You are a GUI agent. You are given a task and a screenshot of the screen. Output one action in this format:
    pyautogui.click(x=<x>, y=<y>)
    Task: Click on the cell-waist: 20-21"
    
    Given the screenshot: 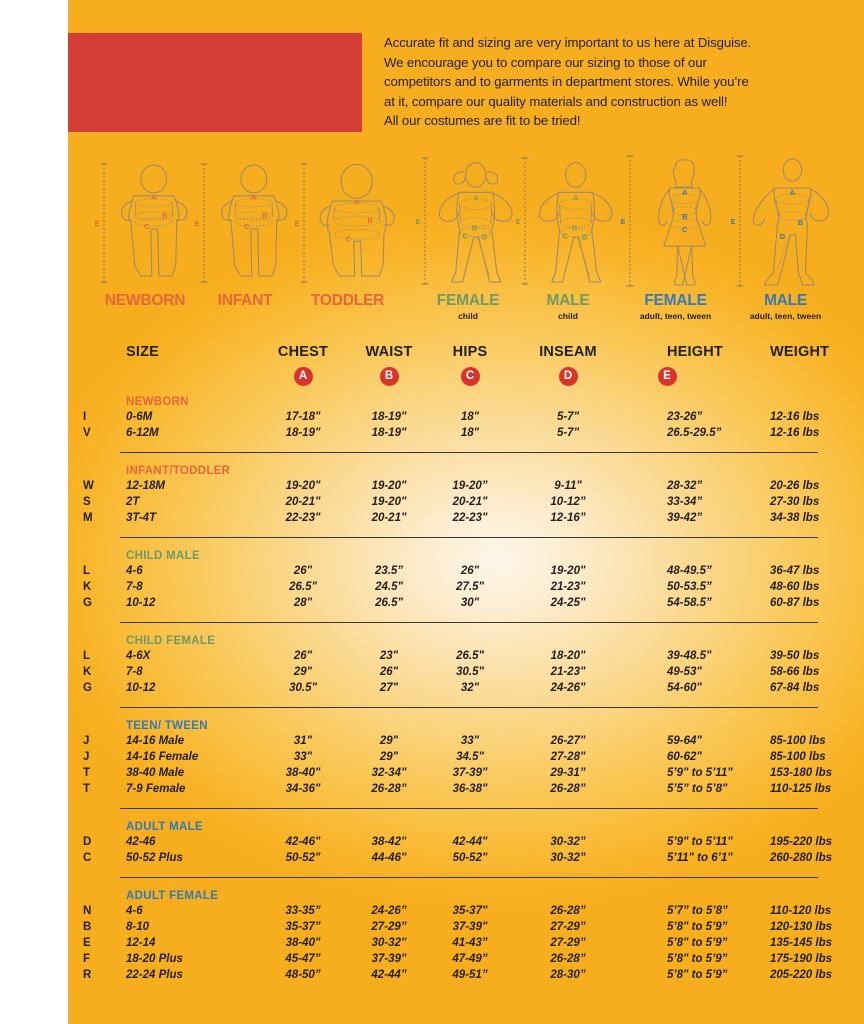 What is the action you would take?
    pyautogui.click(x=389, y=518)
    